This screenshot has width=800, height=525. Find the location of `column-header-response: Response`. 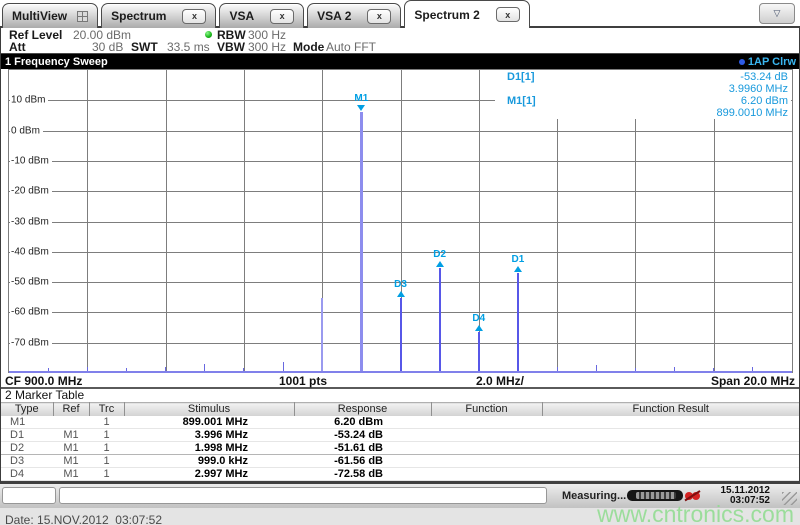

column-header-response: Response is located at coordinates (363, 409).